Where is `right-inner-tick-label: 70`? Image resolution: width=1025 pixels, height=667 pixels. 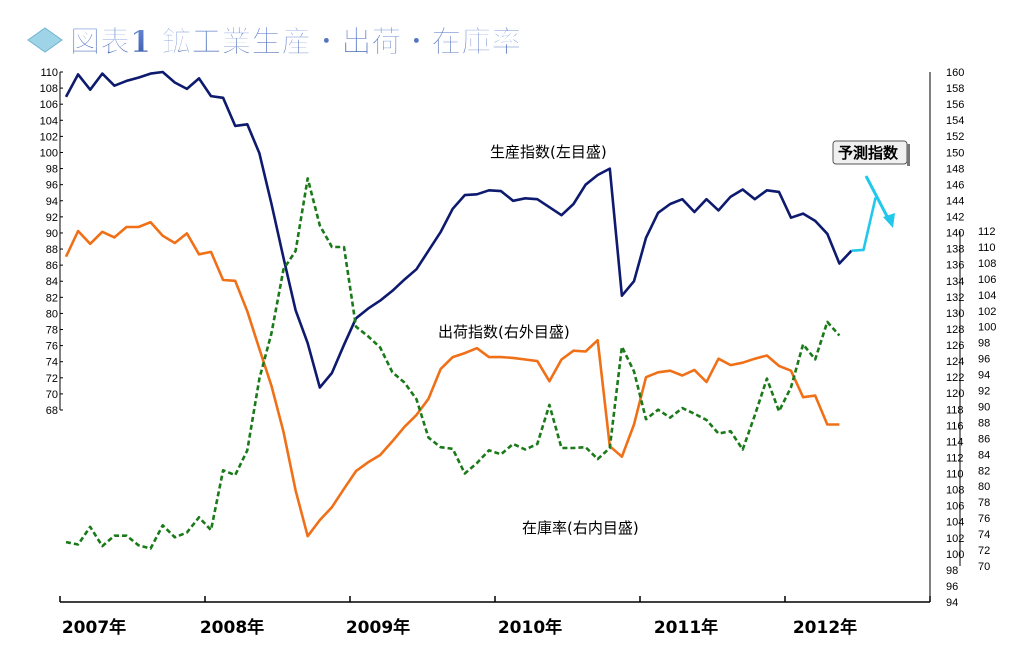 right-inner-tick-label: 70 is located at coordinates (984, 567).